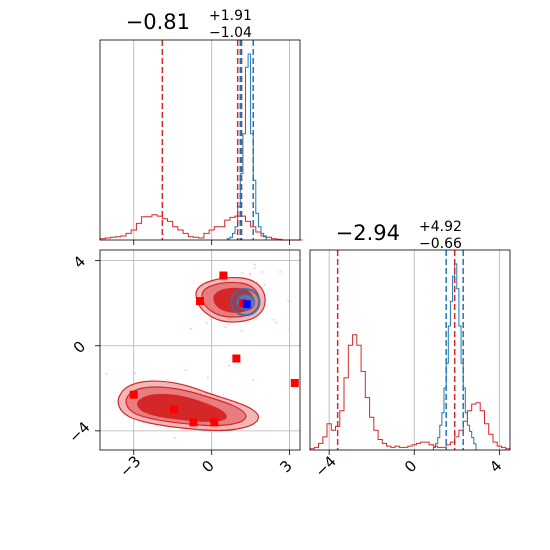 This screenshot has width=550, height=550. I want to click on hist2-x-tick-label-1: 0, so click(410, 466).